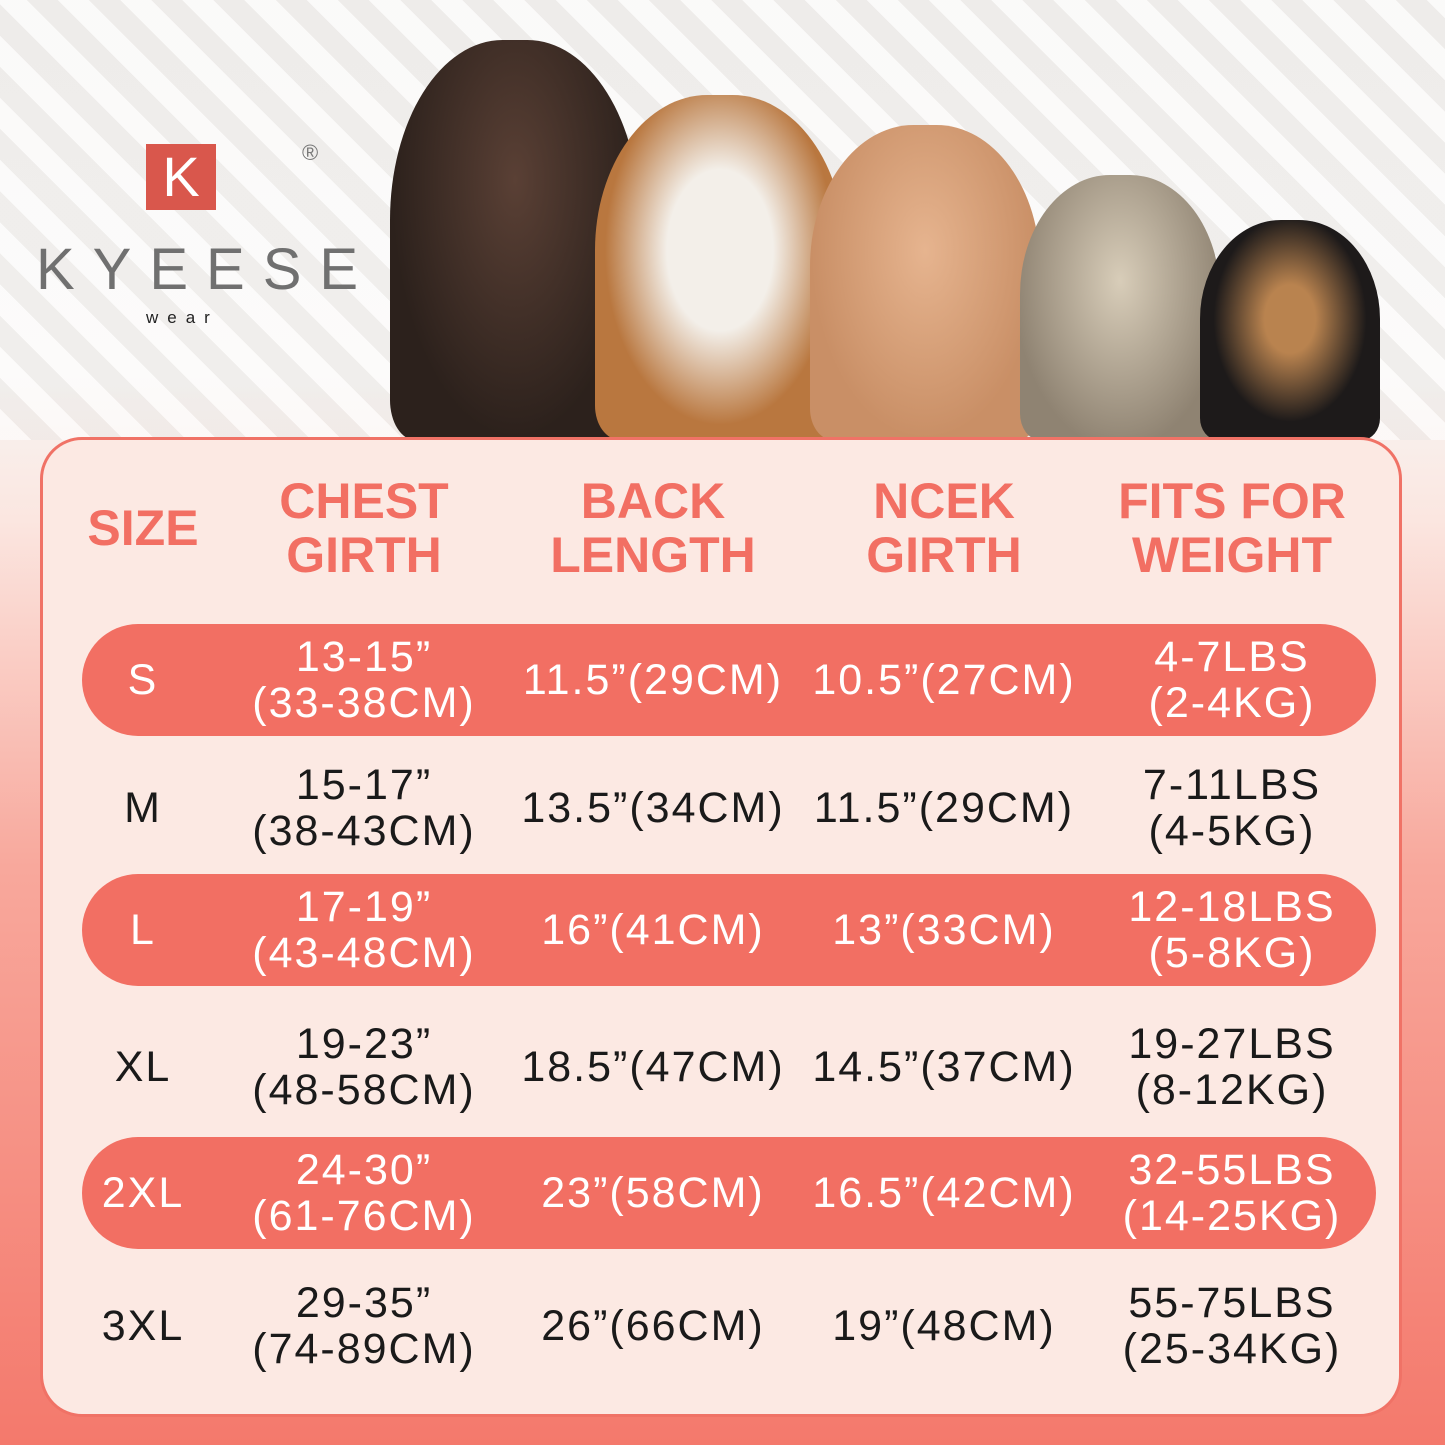  I want to click on cell-back: 18.5”(47CM), so click(653, 1067).